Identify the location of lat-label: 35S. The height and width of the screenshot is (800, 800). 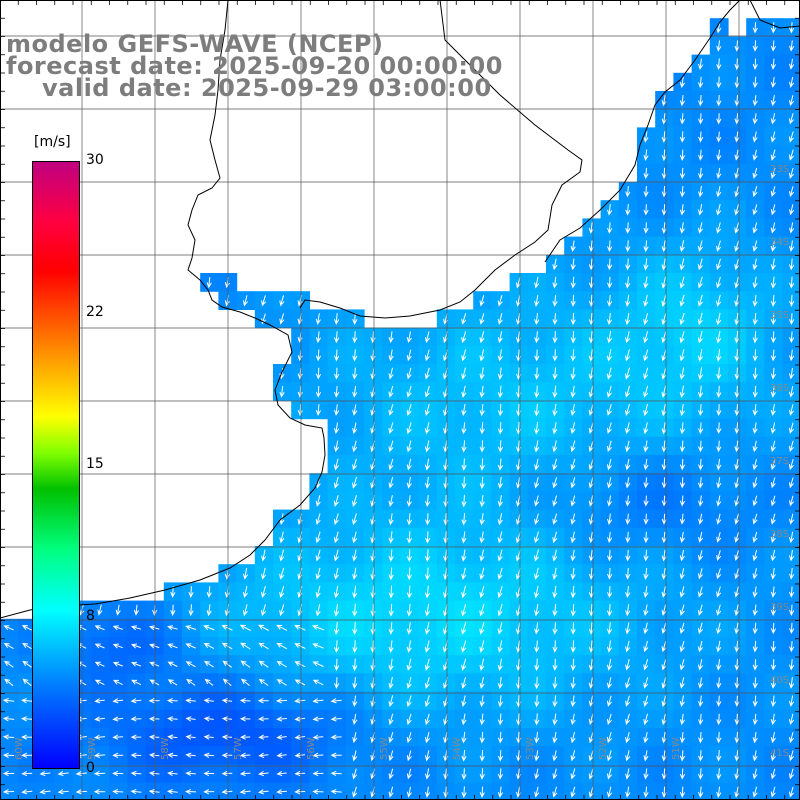
(779, 315).